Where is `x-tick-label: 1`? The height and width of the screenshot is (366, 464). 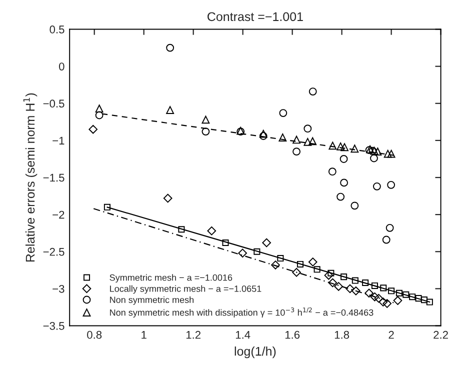
x-tick-label: 1 is located at coordinates (144, 335).